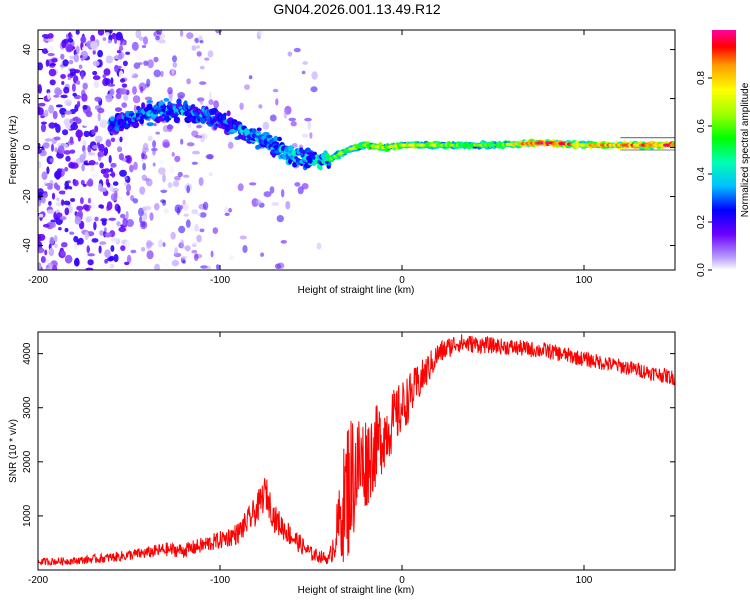 This screenshot has height=600, width=750. I want to click on x-tick-label: -100, so click(220, 280).